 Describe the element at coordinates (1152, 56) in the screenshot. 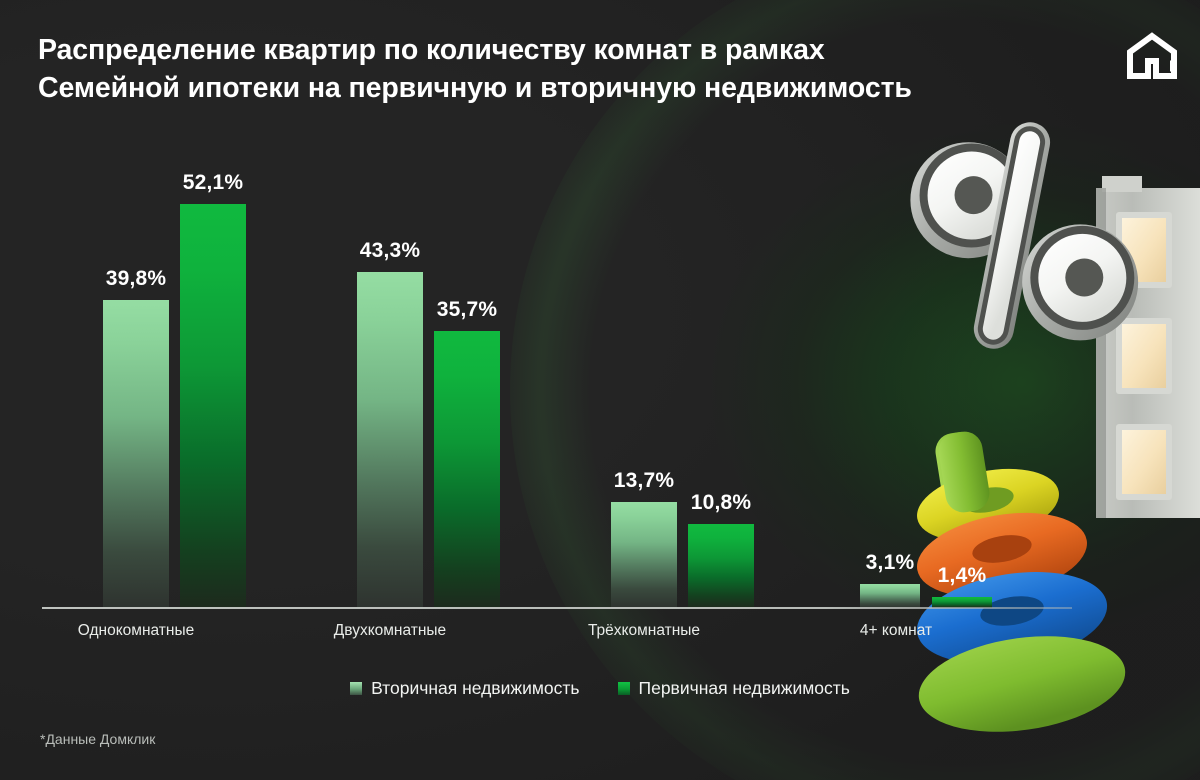

I see `domclick-house-logo` at that location.